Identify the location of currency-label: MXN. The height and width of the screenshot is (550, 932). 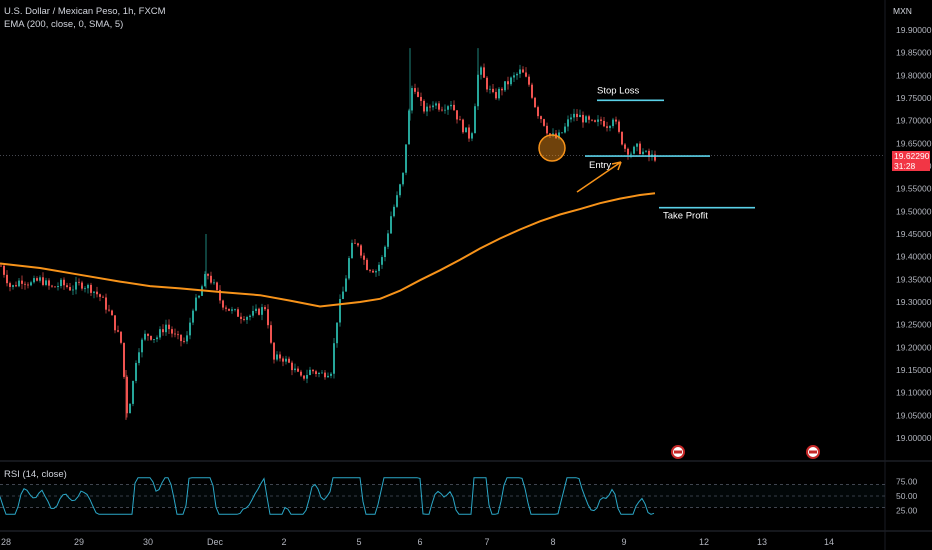
(902, 11).